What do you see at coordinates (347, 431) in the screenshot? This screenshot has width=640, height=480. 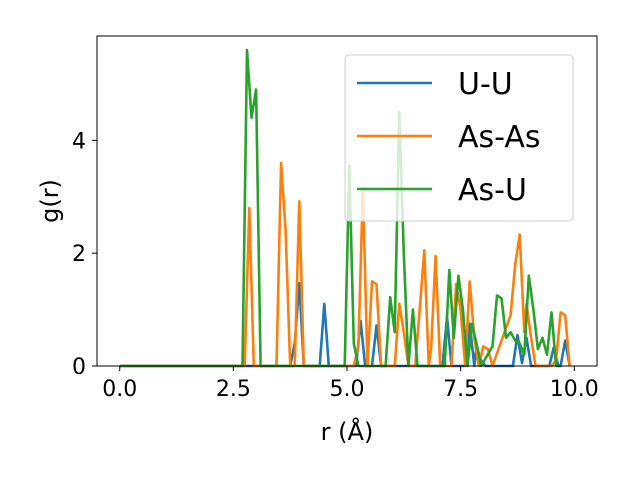 I see `x-axis-label: r (Å)` at bounding box center [347, 431].